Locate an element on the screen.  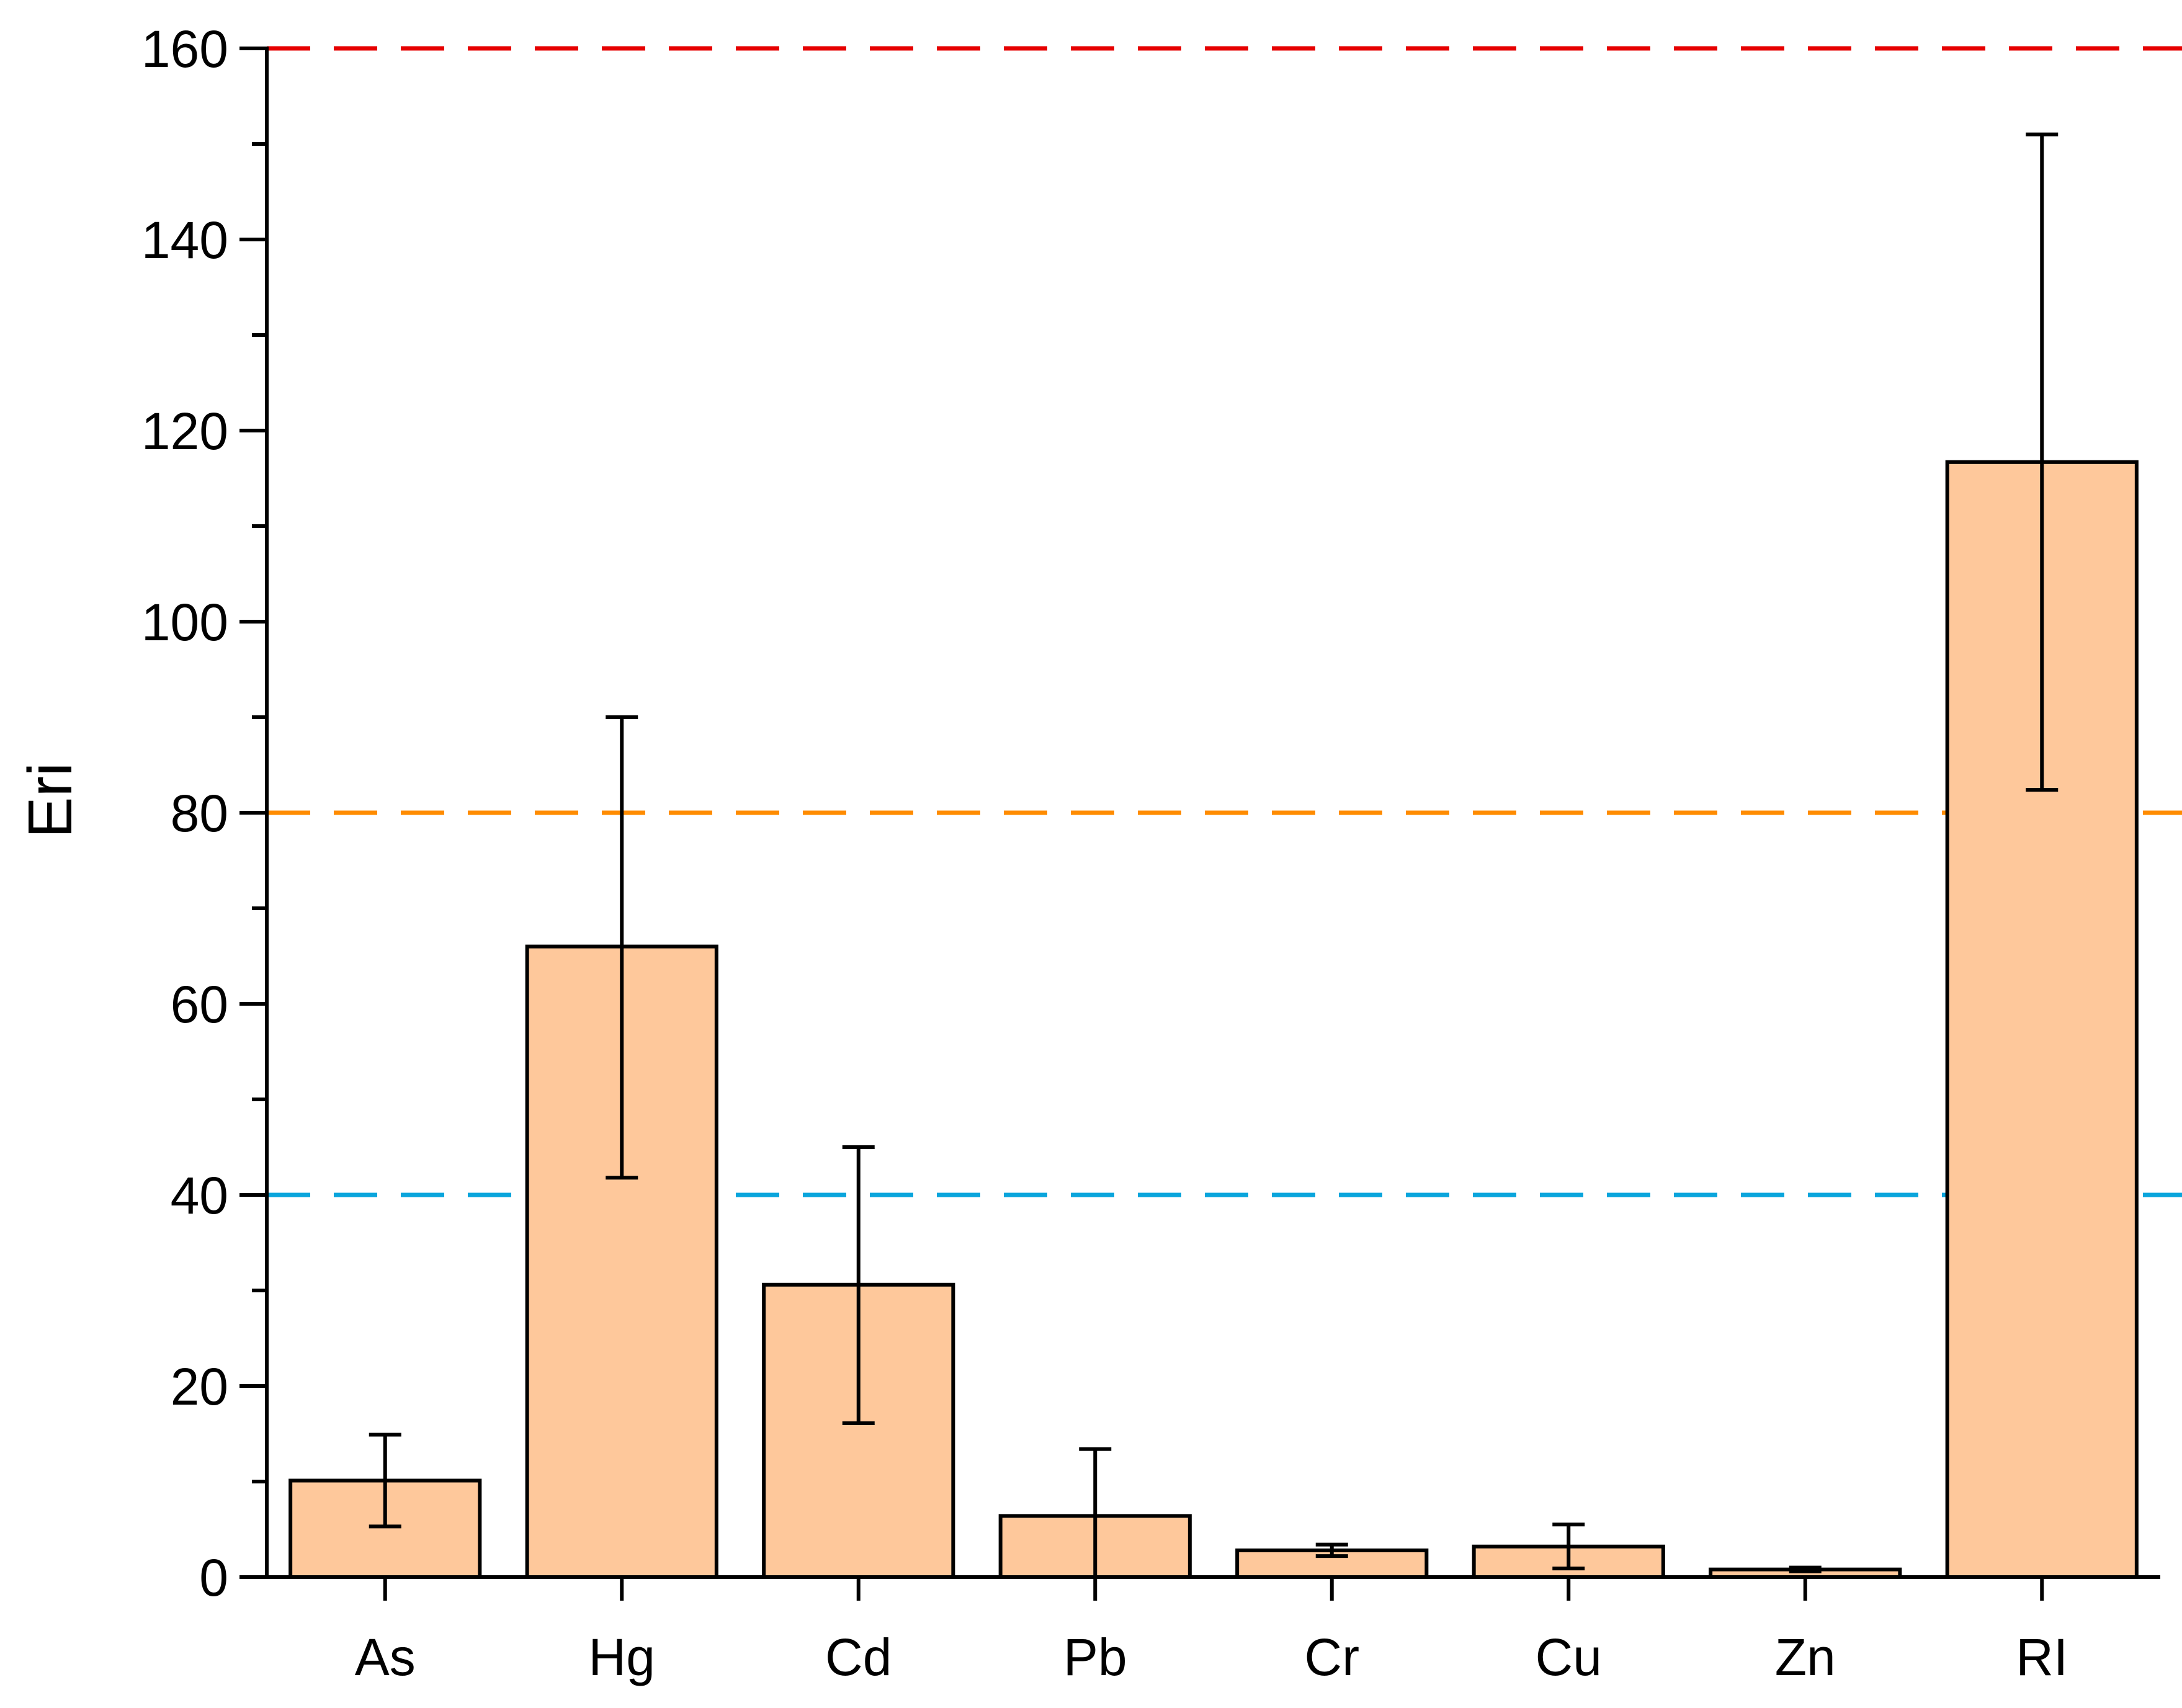
y-tick-label: 100 is located at coordinates (184, 622).